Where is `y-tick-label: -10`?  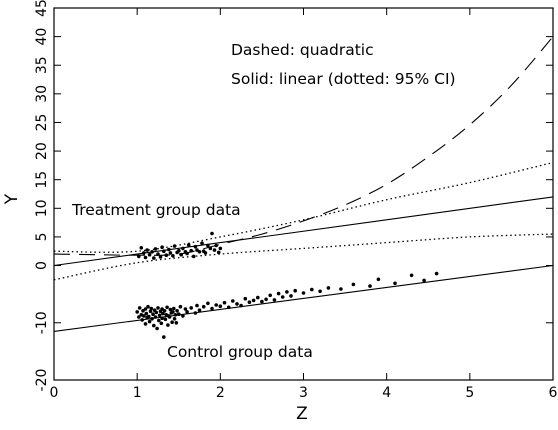
y-tick-label: -10 is located at coordinates (42, 322).